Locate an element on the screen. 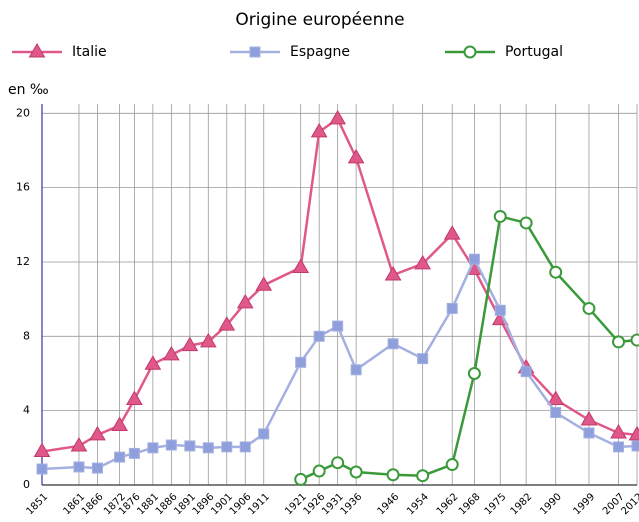 This screenshot has height=522, width=639. x-tick-label: 1911 is located at coordinates (259, 504).